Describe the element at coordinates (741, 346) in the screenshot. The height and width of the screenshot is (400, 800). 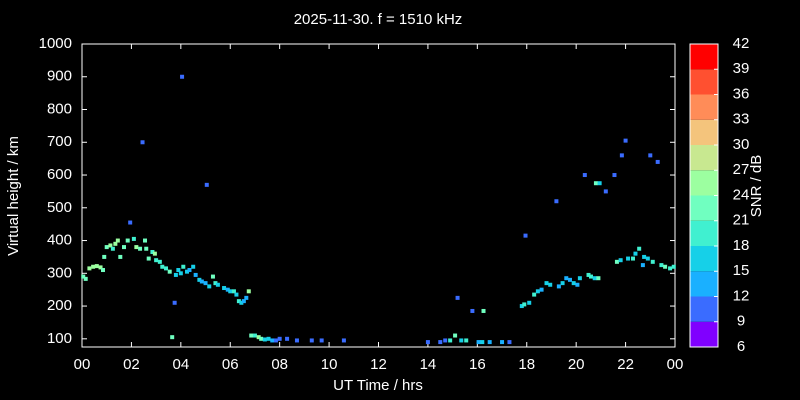
I see `colorbar-tick-label: 6` at that location.